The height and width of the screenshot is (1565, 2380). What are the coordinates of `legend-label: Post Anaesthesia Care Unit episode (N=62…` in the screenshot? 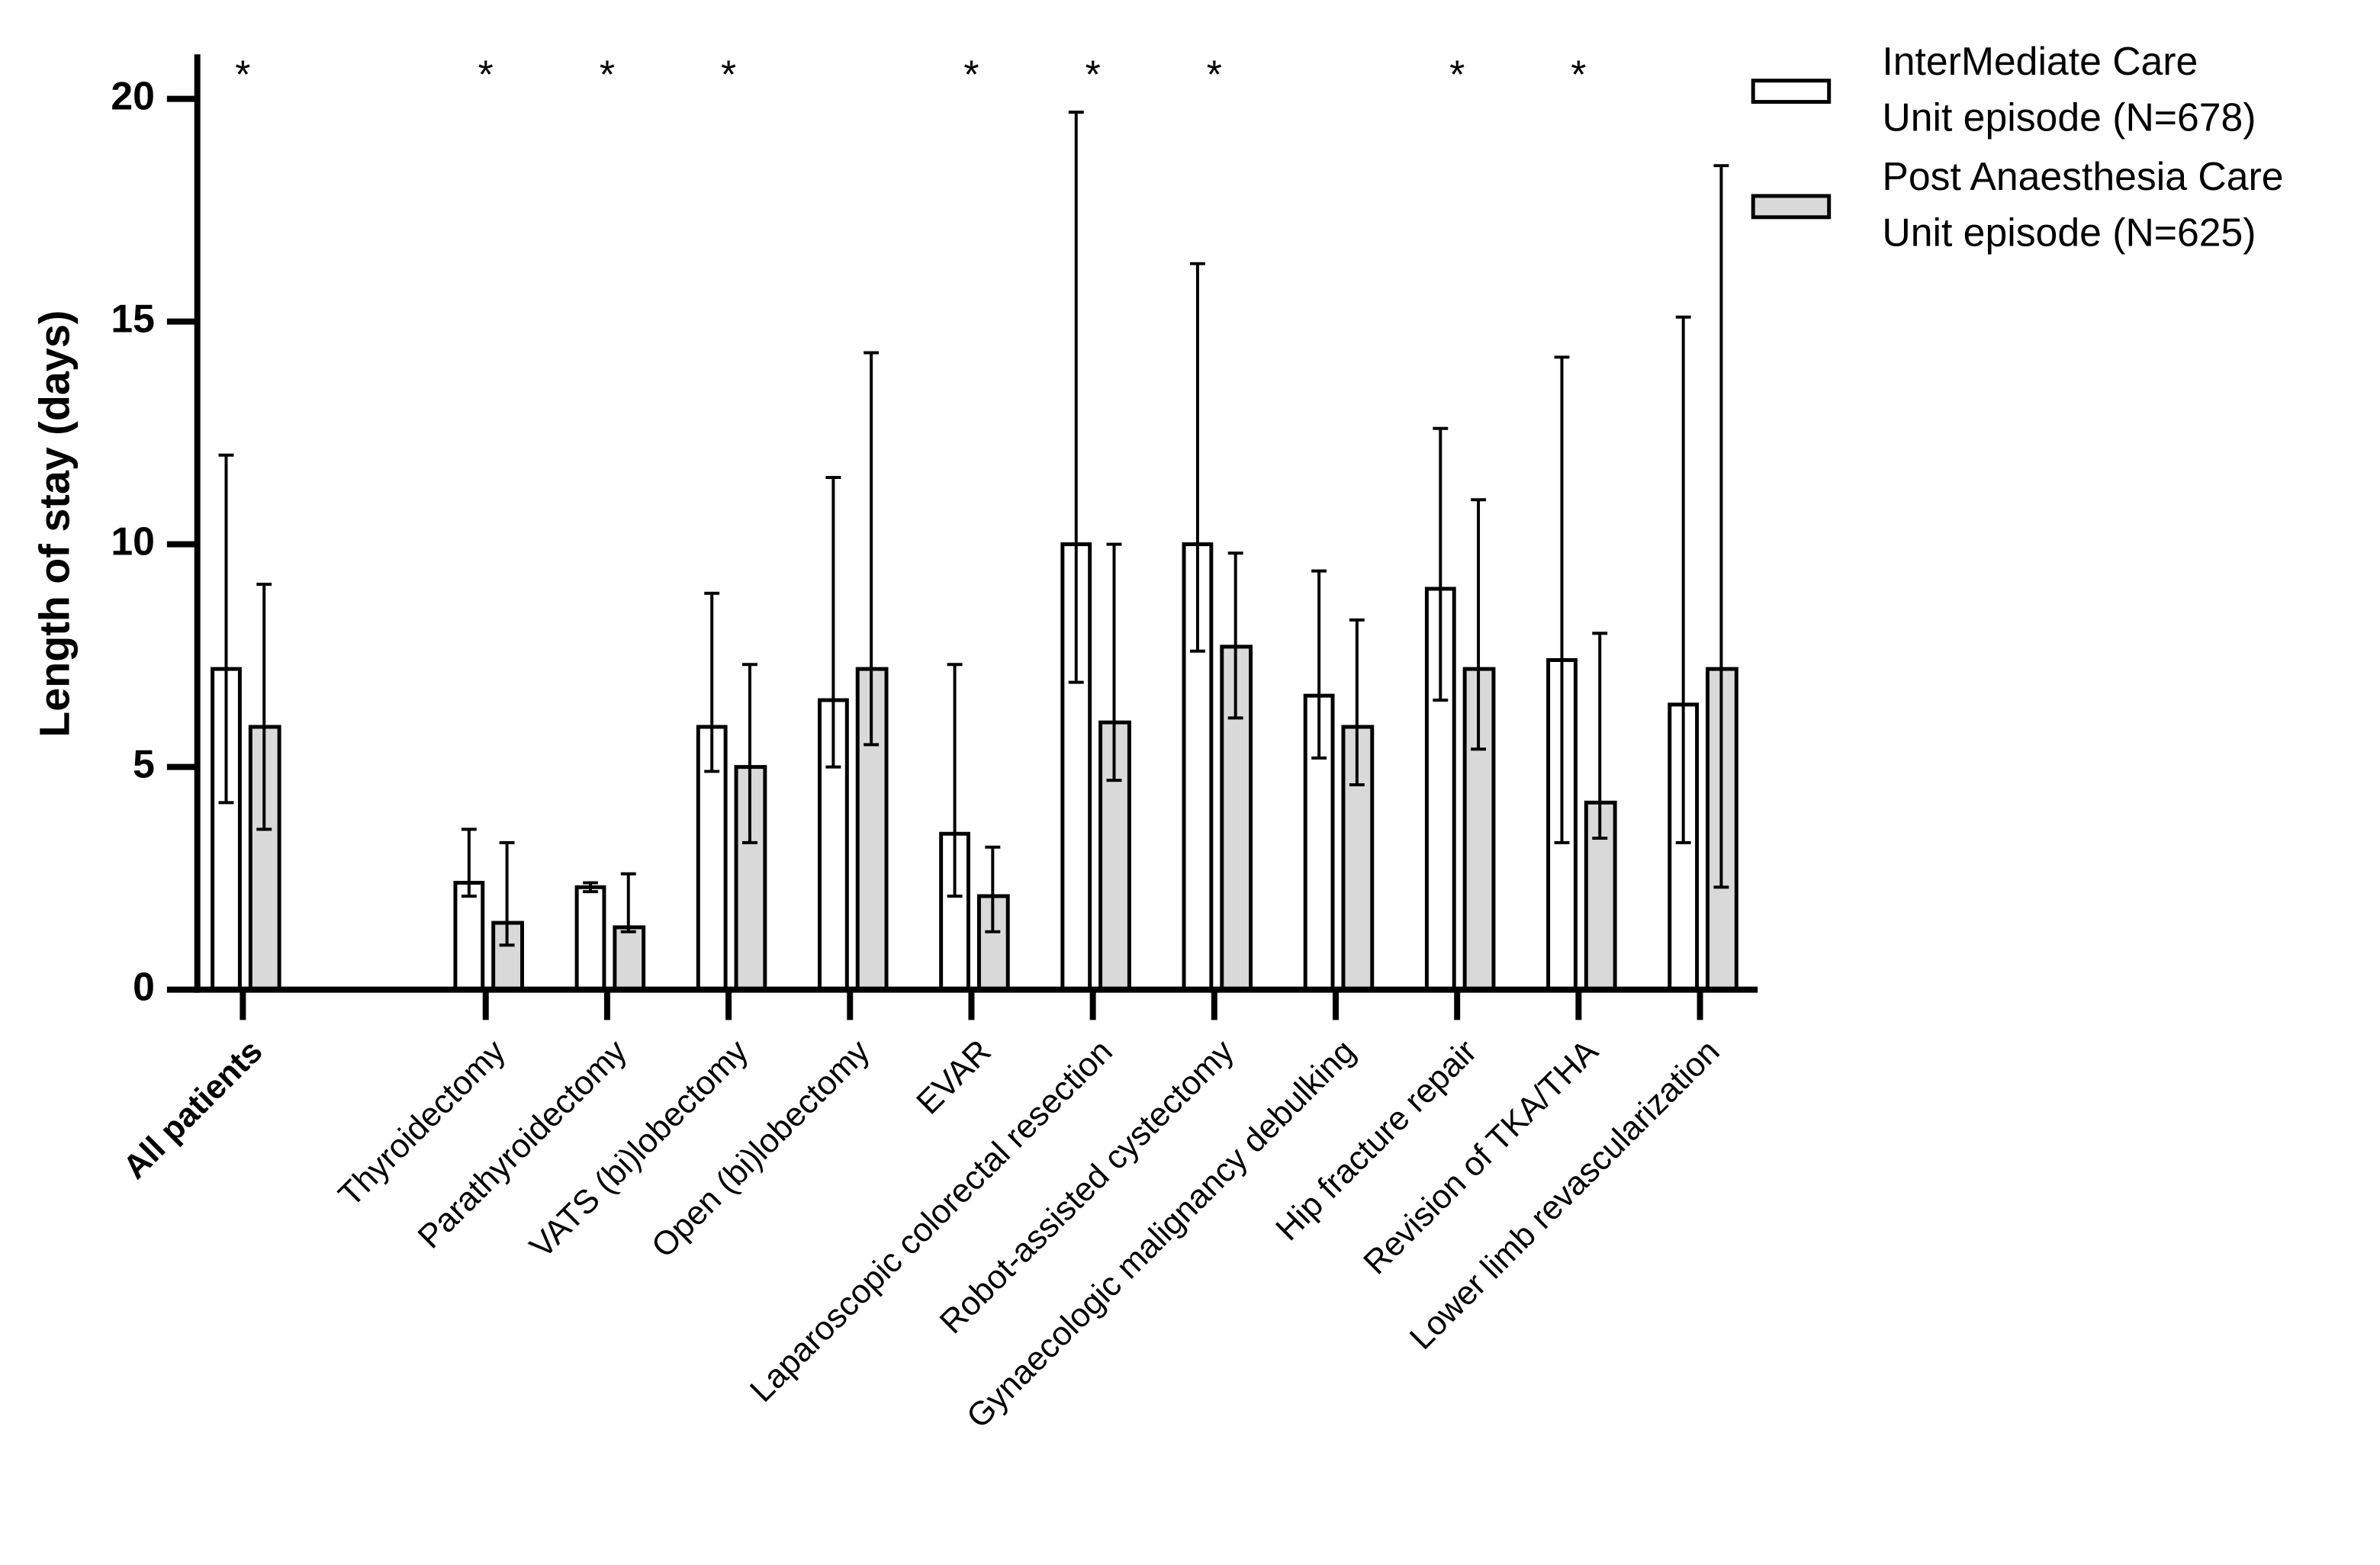 It's located at (2088, 204).